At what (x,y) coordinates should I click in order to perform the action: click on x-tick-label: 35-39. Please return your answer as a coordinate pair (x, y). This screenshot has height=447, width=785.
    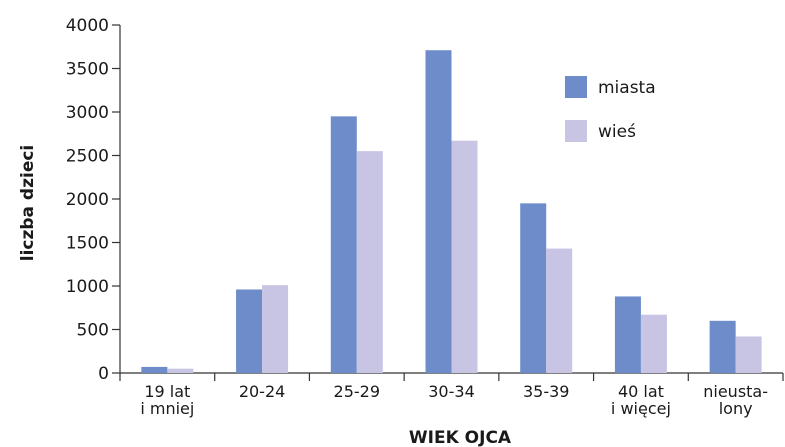
    Looking at the image, I should click on (546, 391).